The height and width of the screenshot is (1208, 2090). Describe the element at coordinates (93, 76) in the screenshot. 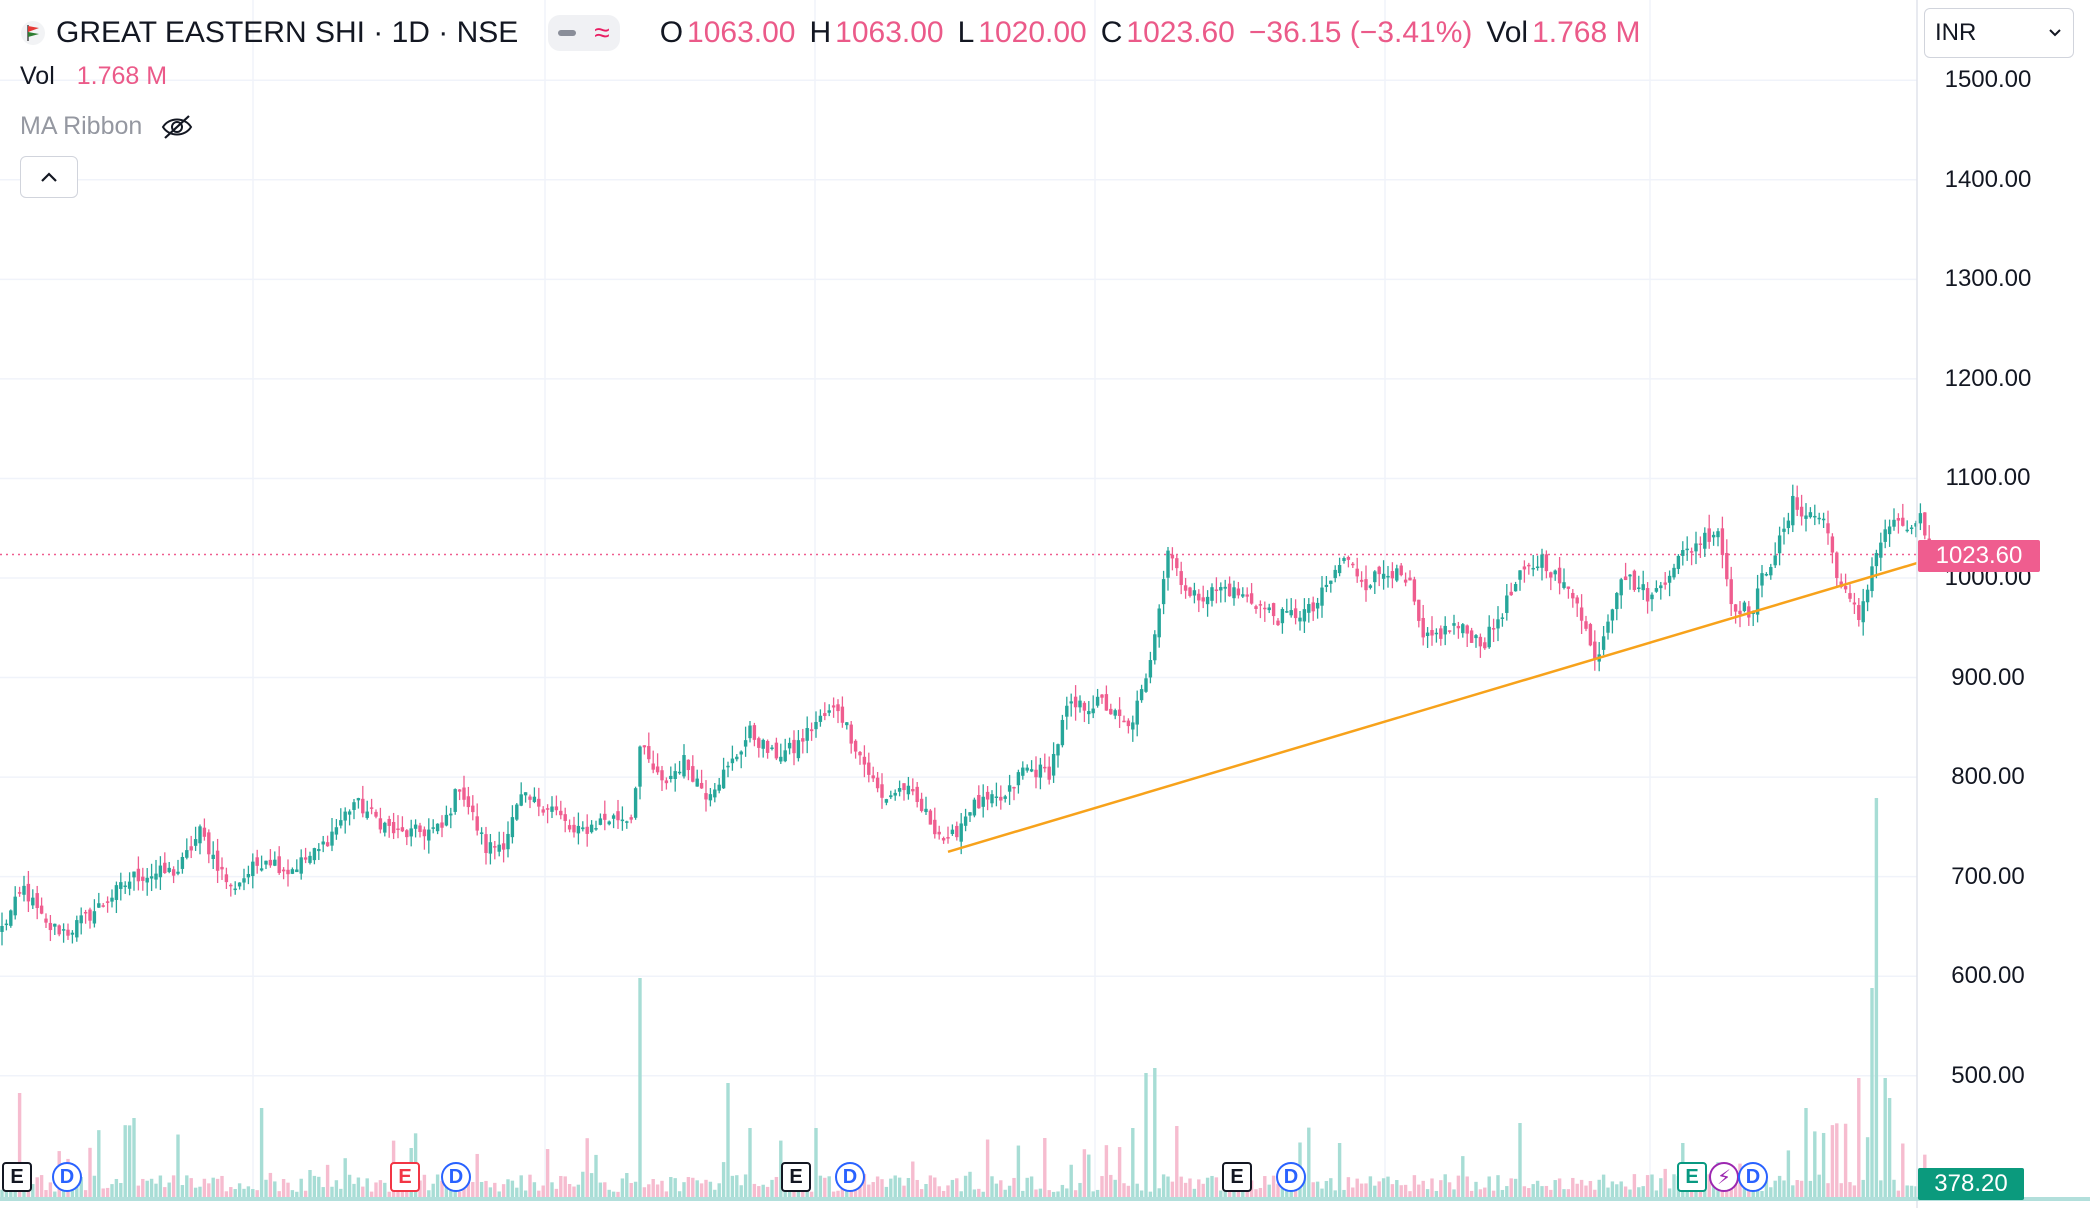

I see `volume-indicator-legend: Vol 1.768 M` at that location.